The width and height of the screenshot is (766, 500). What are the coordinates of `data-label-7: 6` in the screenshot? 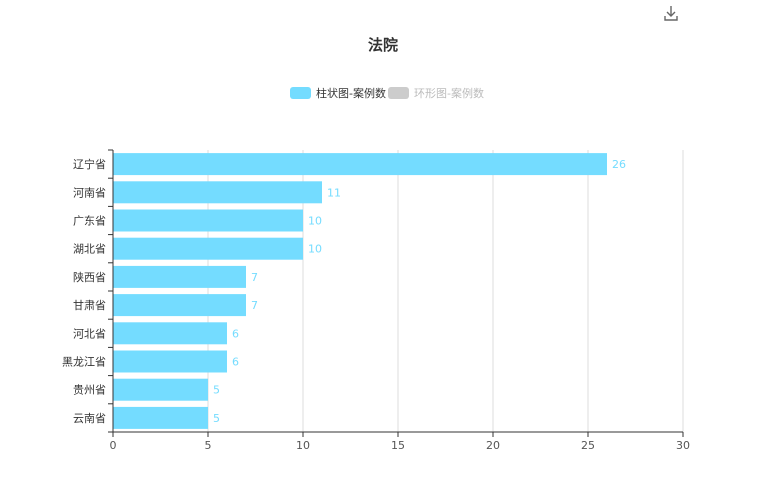 It's located at (235, 362).